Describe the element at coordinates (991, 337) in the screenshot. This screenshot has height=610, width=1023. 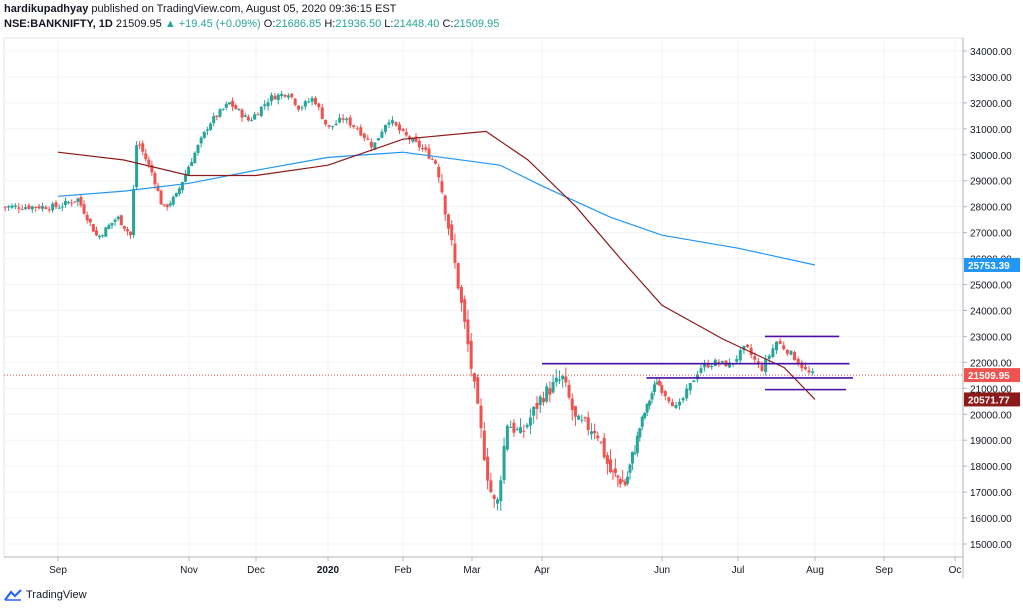
I see `y-tick-label: 23000.00` at that location.